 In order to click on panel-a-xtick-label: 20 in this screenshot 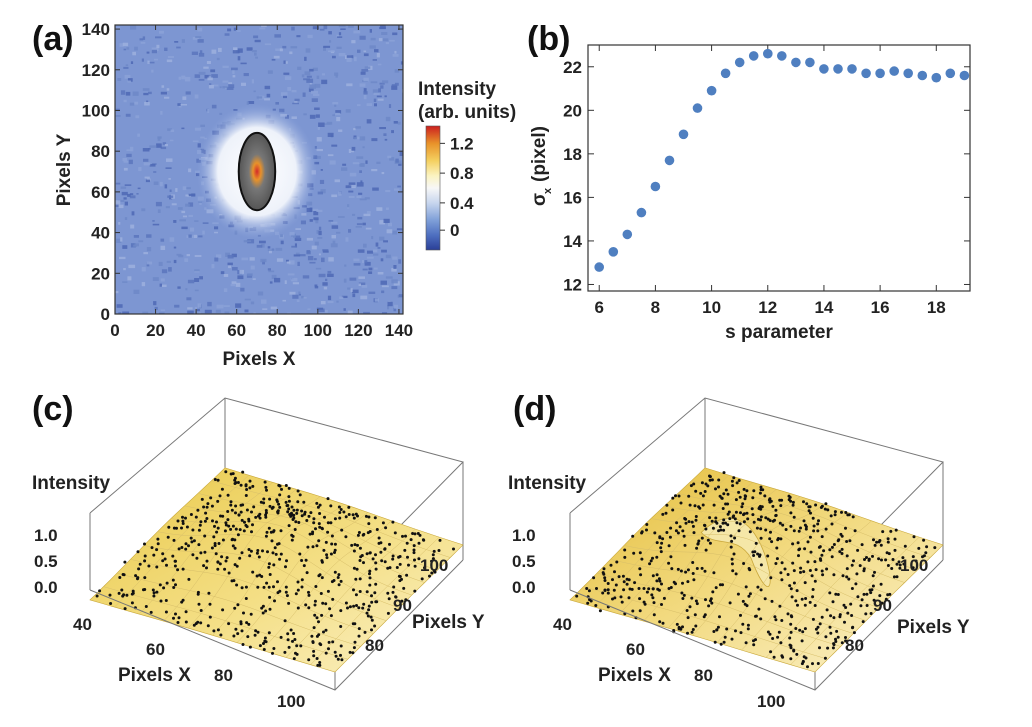, I will do `click(155, 330)`.